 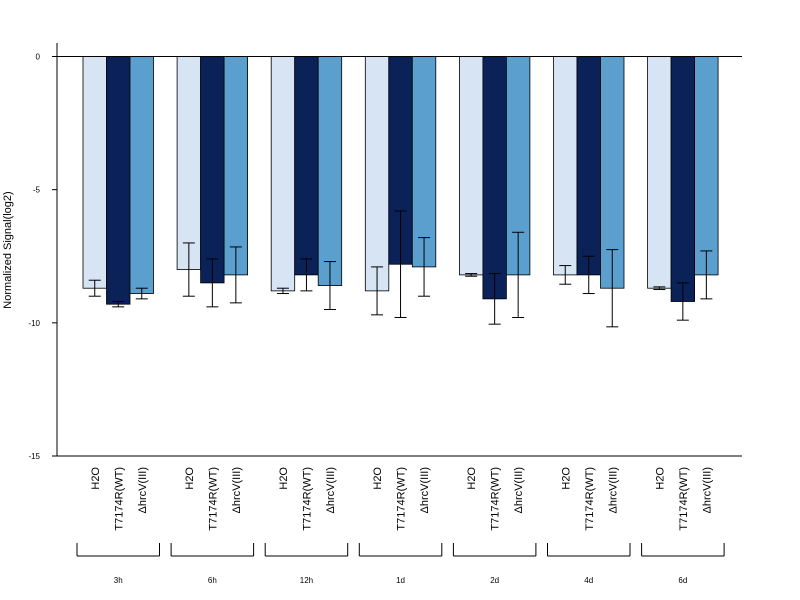 What do you see at coordinates (588, 580) in the screenshot?
I see `group-label-4d: 4d` at bounding box center [588, 580].